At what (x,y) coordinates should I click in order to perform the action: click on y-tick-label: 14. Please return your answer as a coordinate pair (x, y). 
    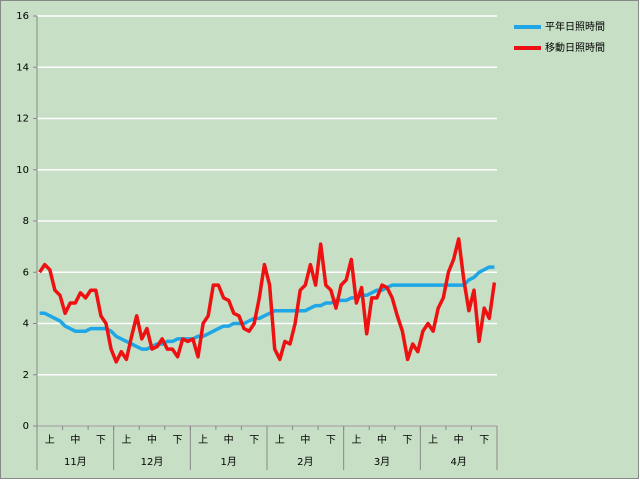
    Looking at the image, I should click on (22, 67).